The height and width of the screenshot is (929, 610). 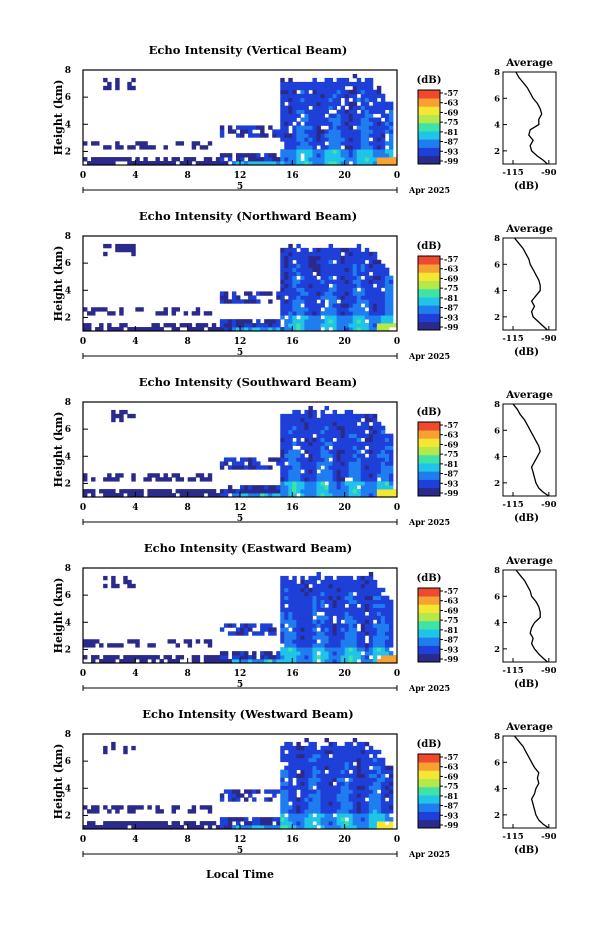 What do you see at coordinates (248, 548) in the screenshot?
I see `panel-title: Echo Intensity (Eastward Beam)` at bounding box center [248, 548].